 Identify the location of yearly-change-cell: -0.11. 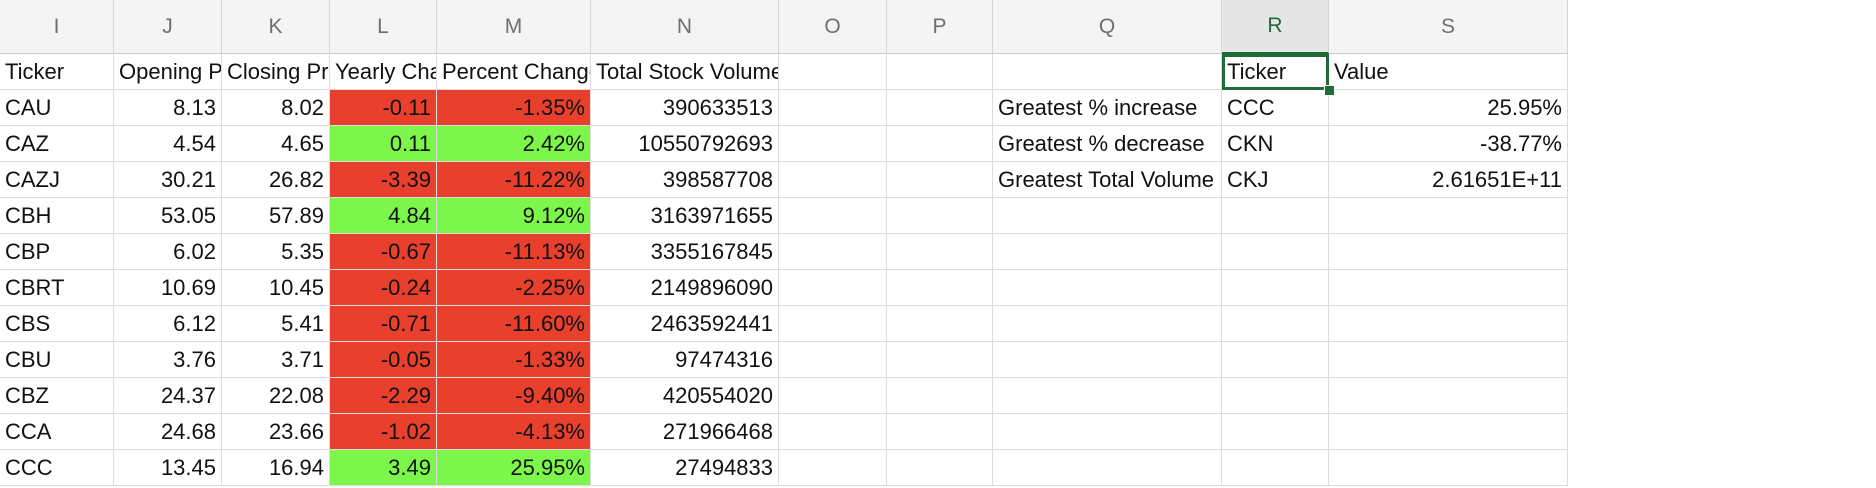
(383, 108).